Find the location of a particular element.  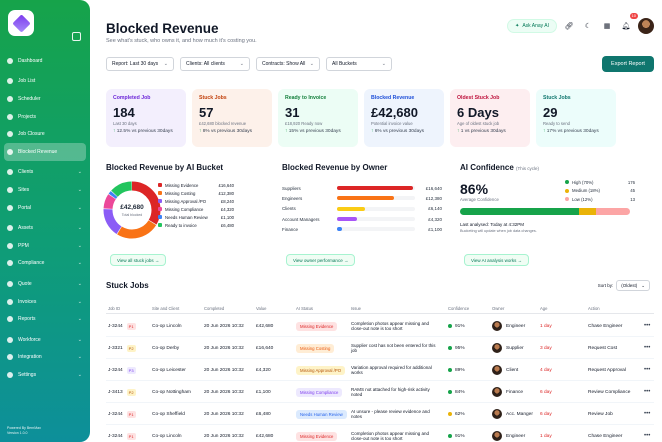

apps-grid-icon: ▦ is located at coordinates (607, 26).